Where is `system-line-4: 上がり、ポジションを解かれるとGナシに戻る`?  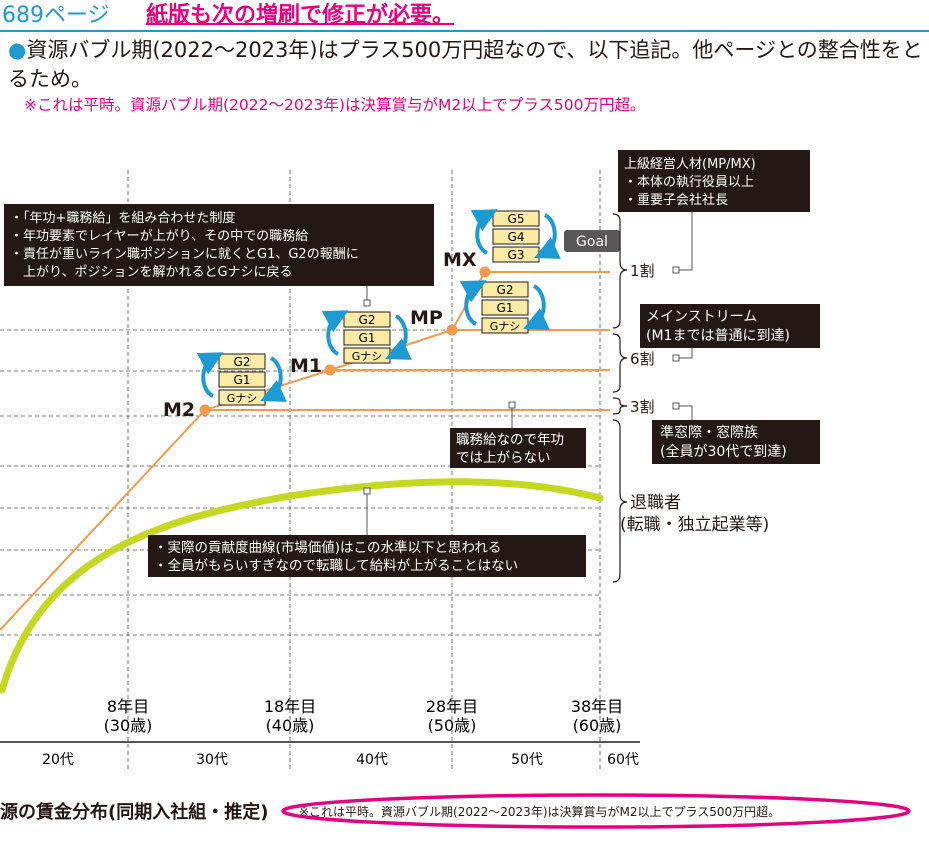 system-line-4: 上がり、ポジションを解かれるとGナシに戻る is located at coordinates (151, 272).